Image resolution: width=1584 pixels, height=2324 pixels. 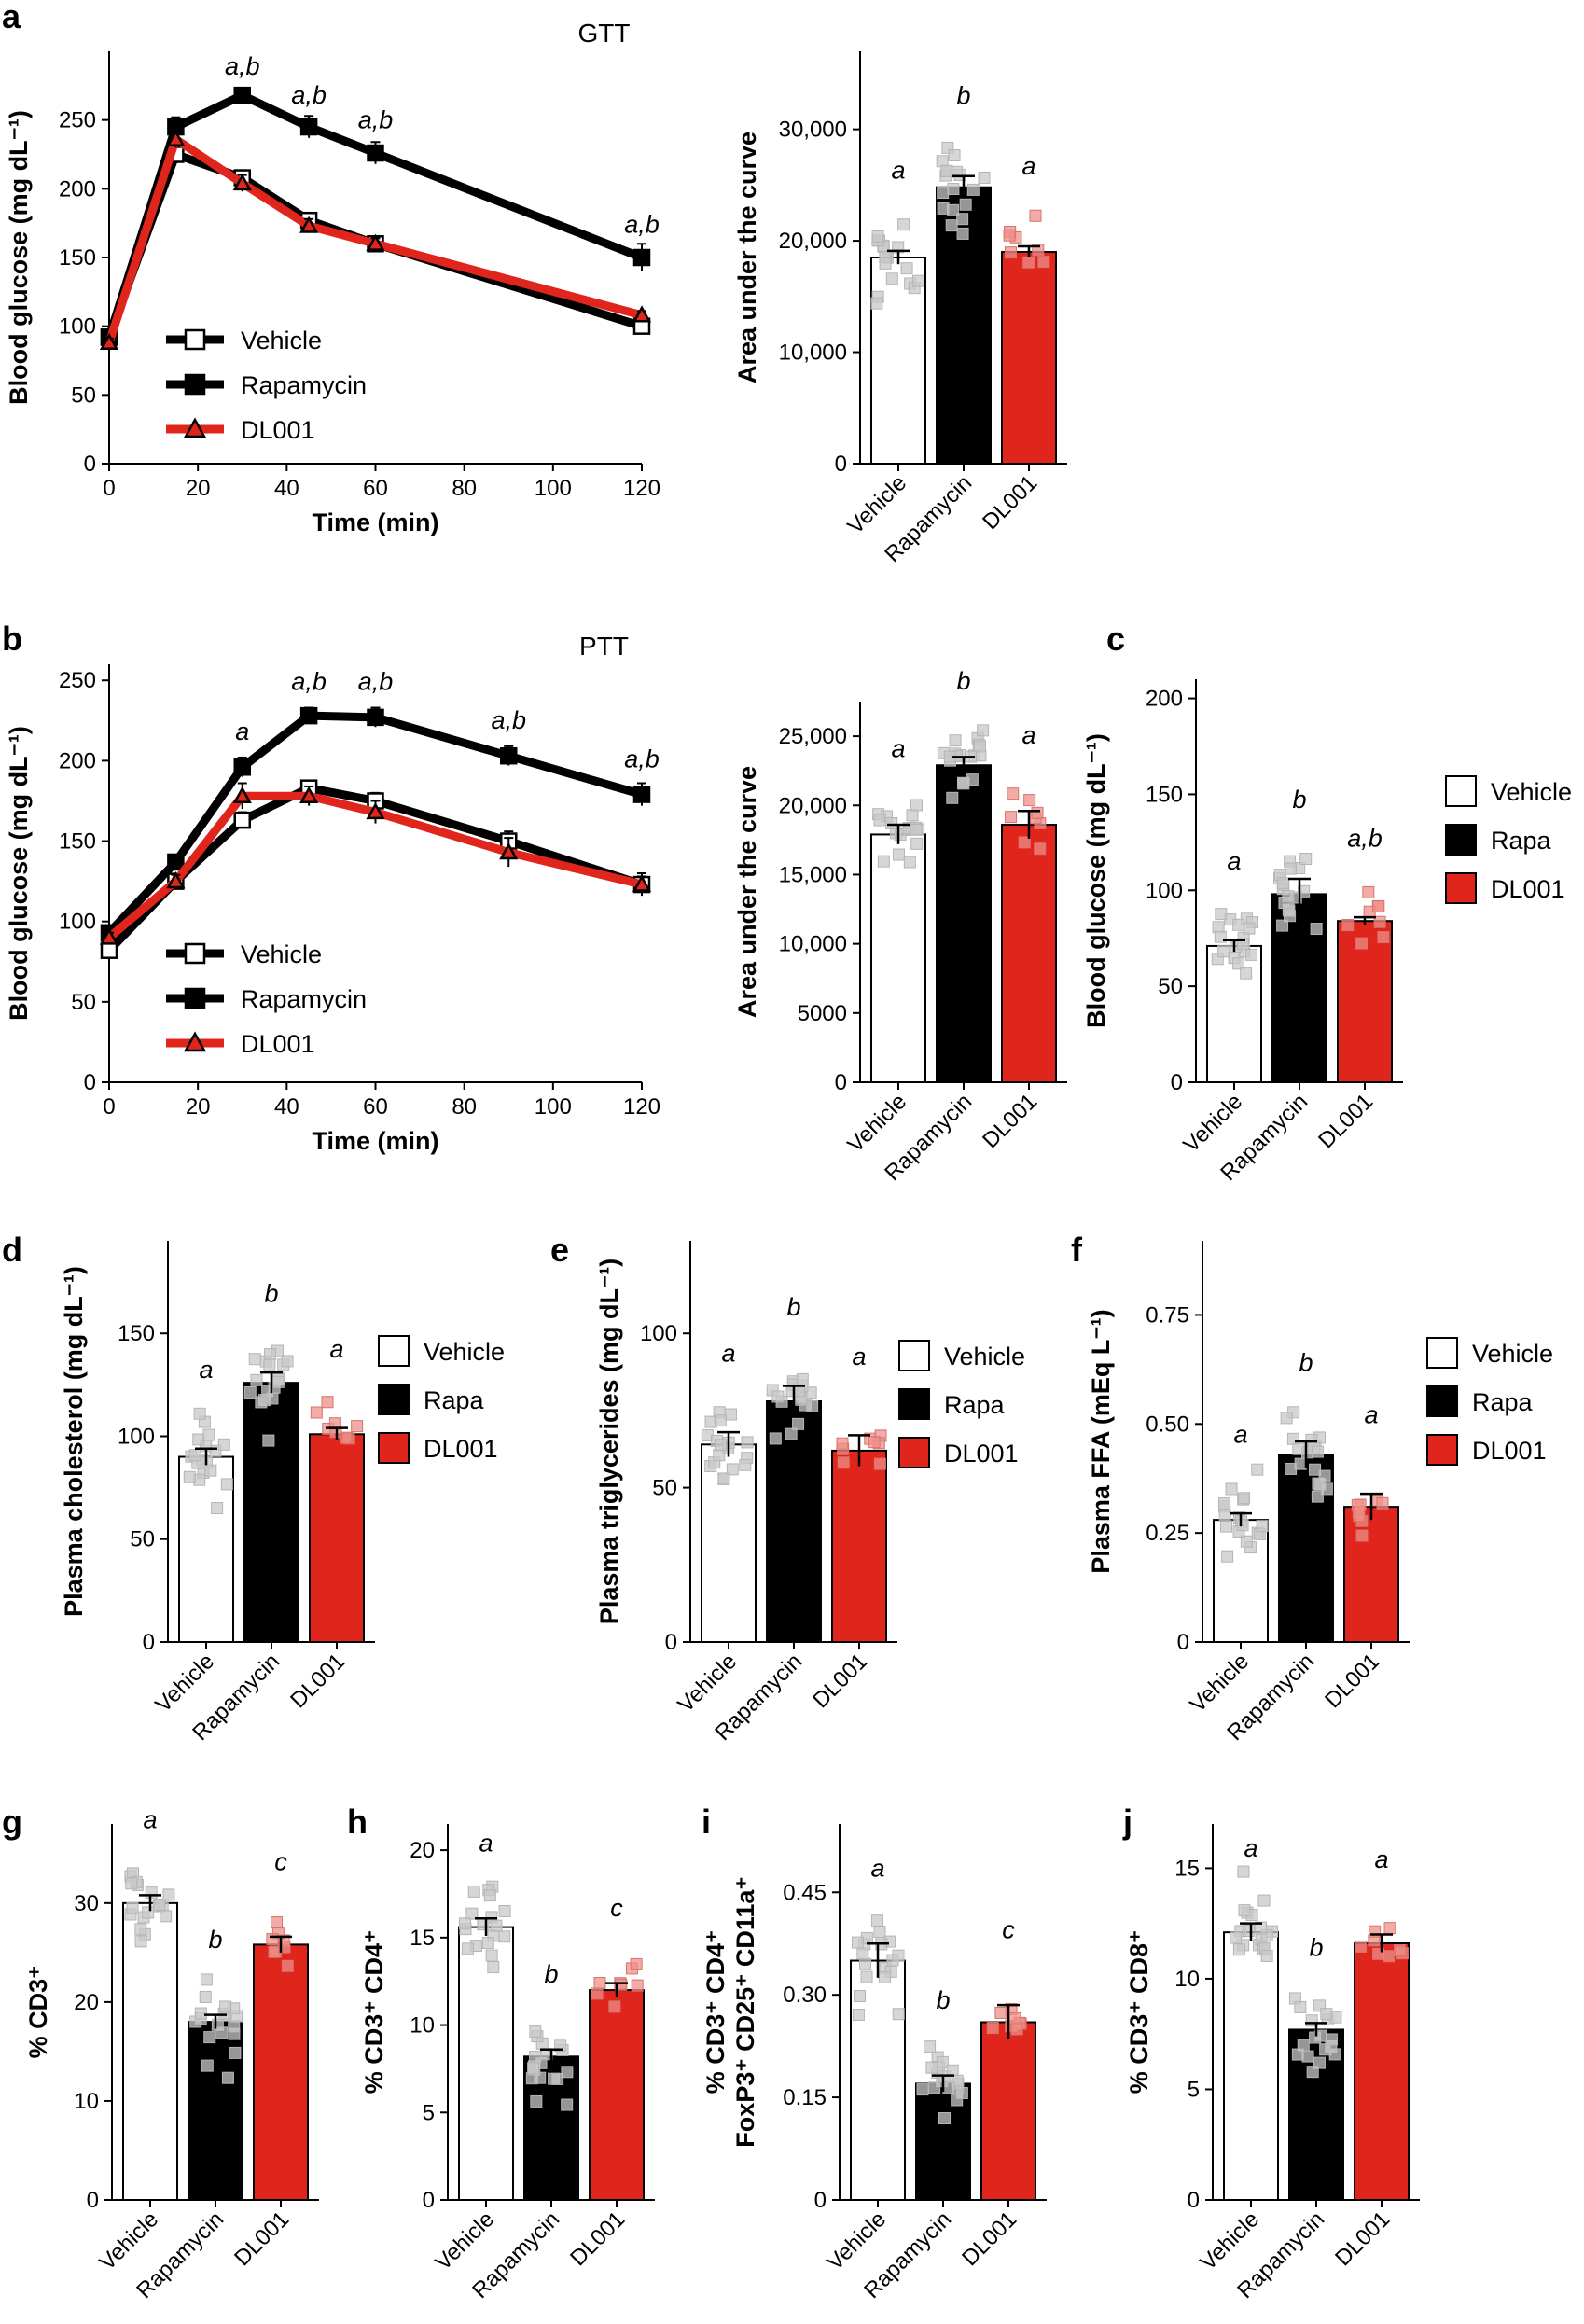 I want to click on a-line-title: GTT, so click(x=604, y=33).